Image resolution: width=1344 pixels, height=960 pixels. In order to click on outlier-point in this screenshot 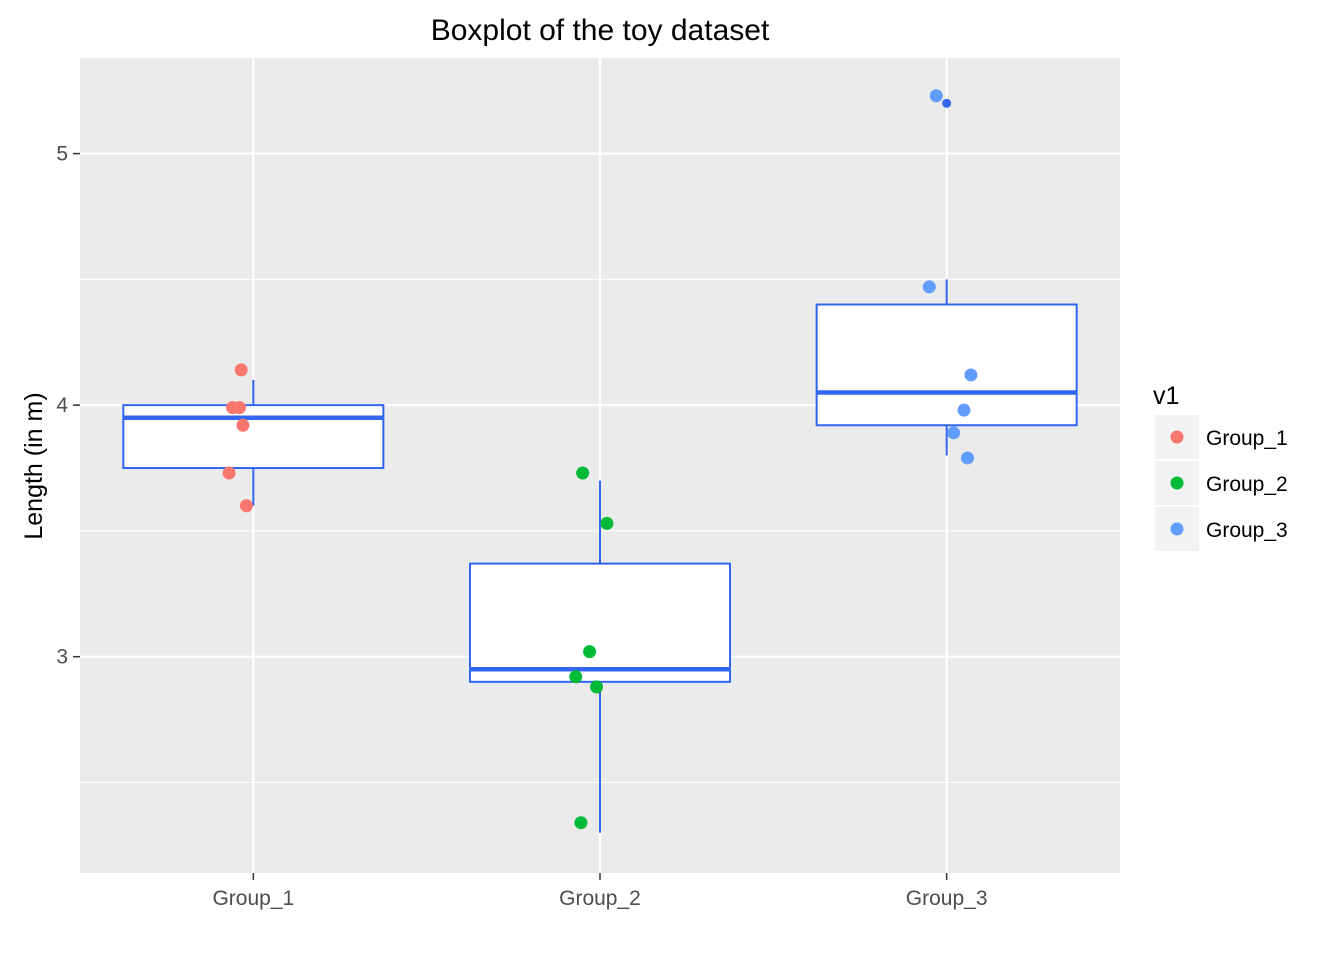, I will do `click(947, 103)`.